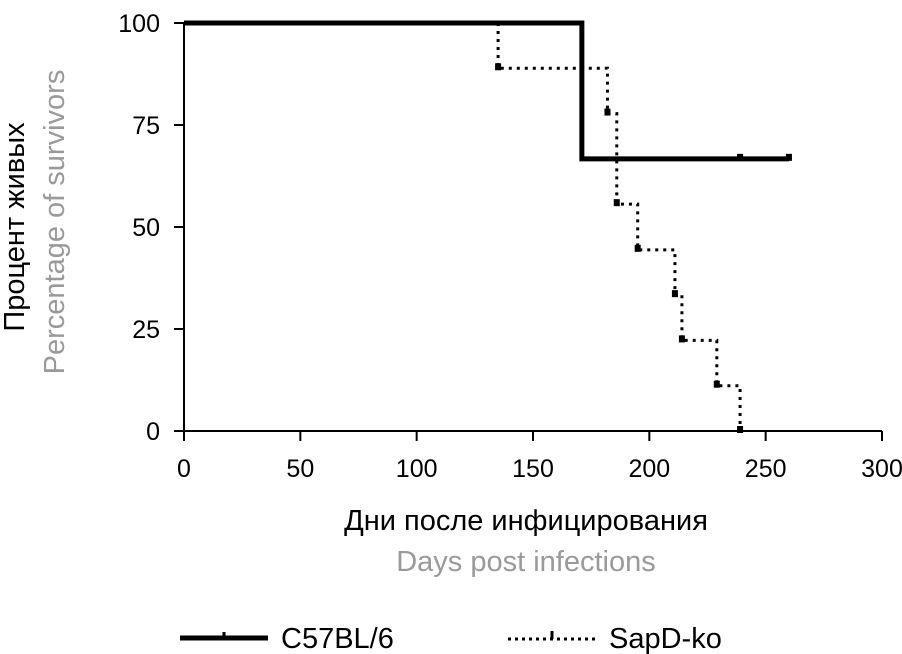 The width and height of the screenshot is (902, 654). What do you see at coordinates (337, 638) in the screenshot?
I see `legend-label-c57bl6: C57BL/6` at bounding box center [337, 638].